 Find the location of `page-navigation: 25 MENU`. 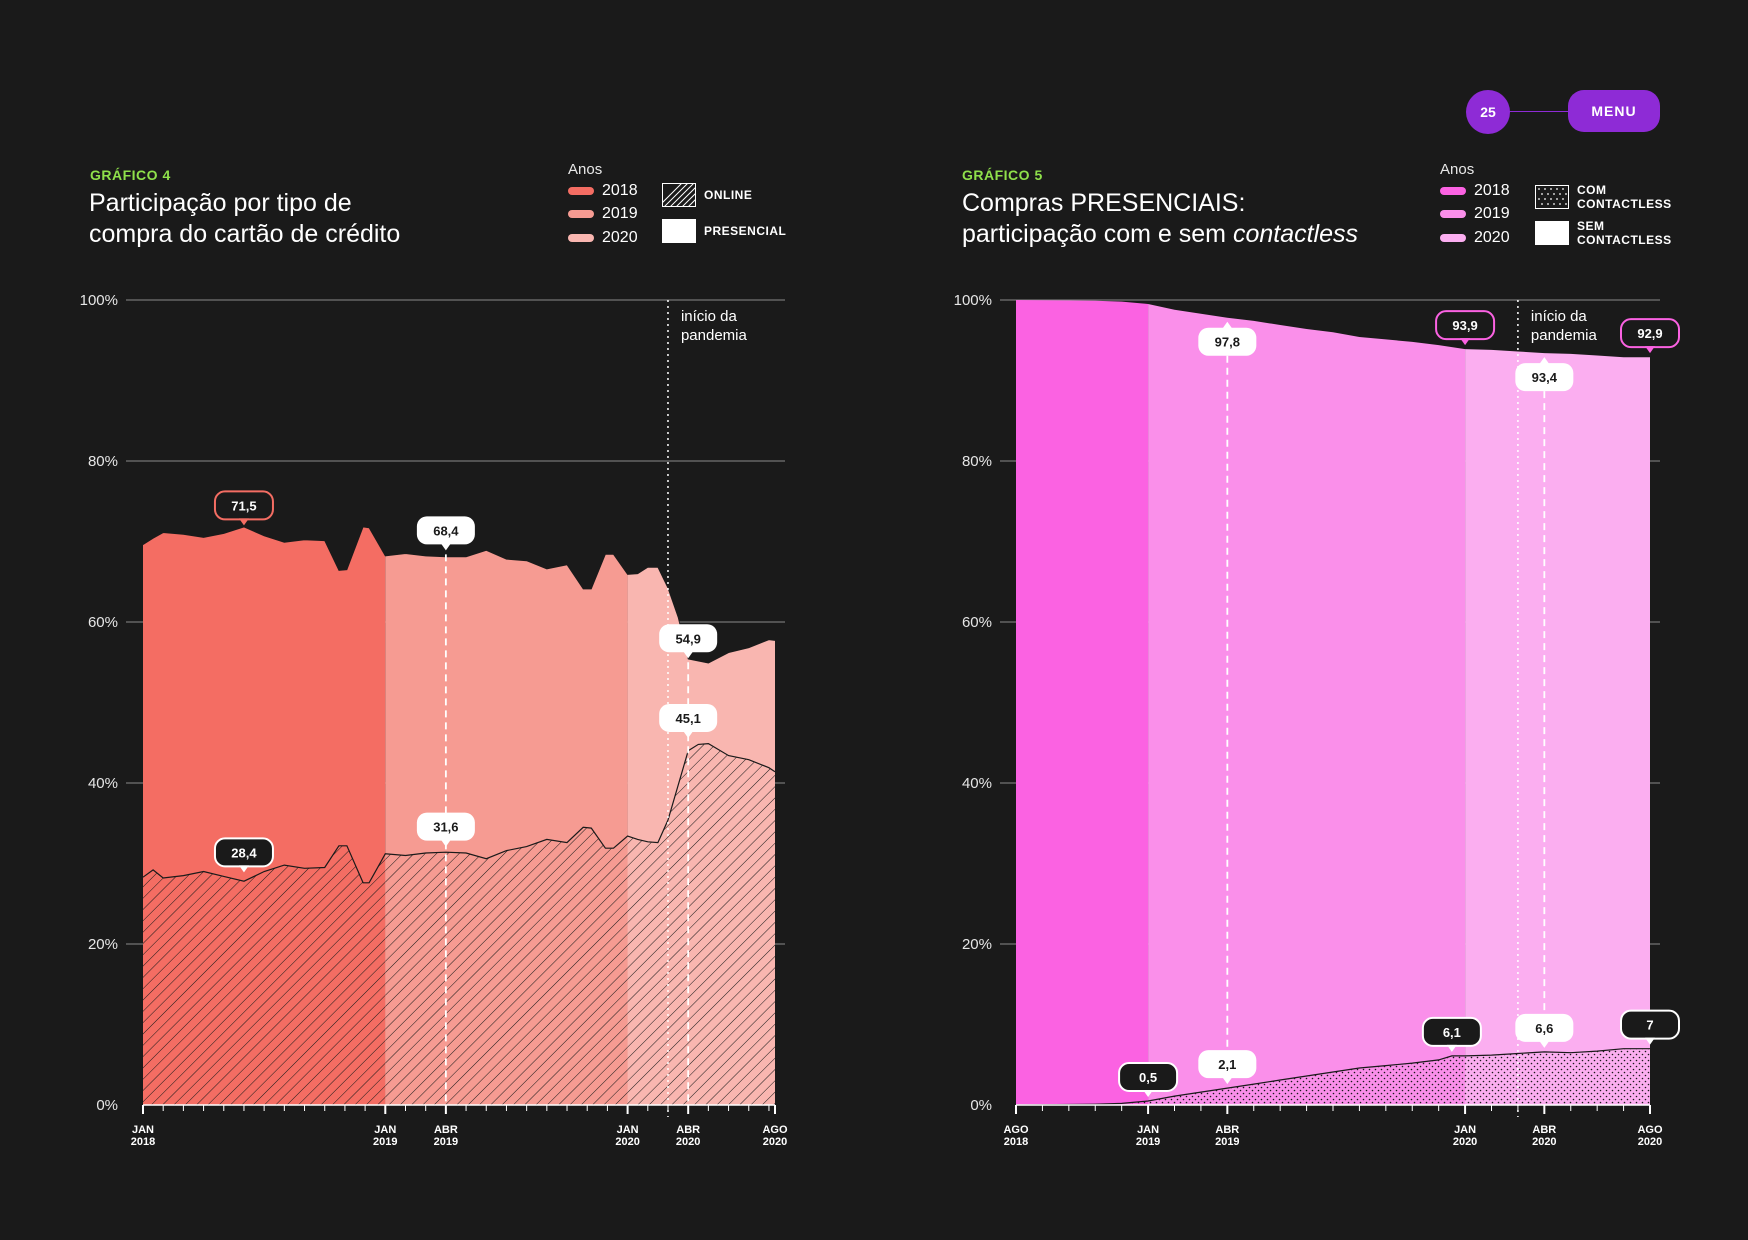

page-navigation: 25 MENU is located at coordinates (1563, 112).